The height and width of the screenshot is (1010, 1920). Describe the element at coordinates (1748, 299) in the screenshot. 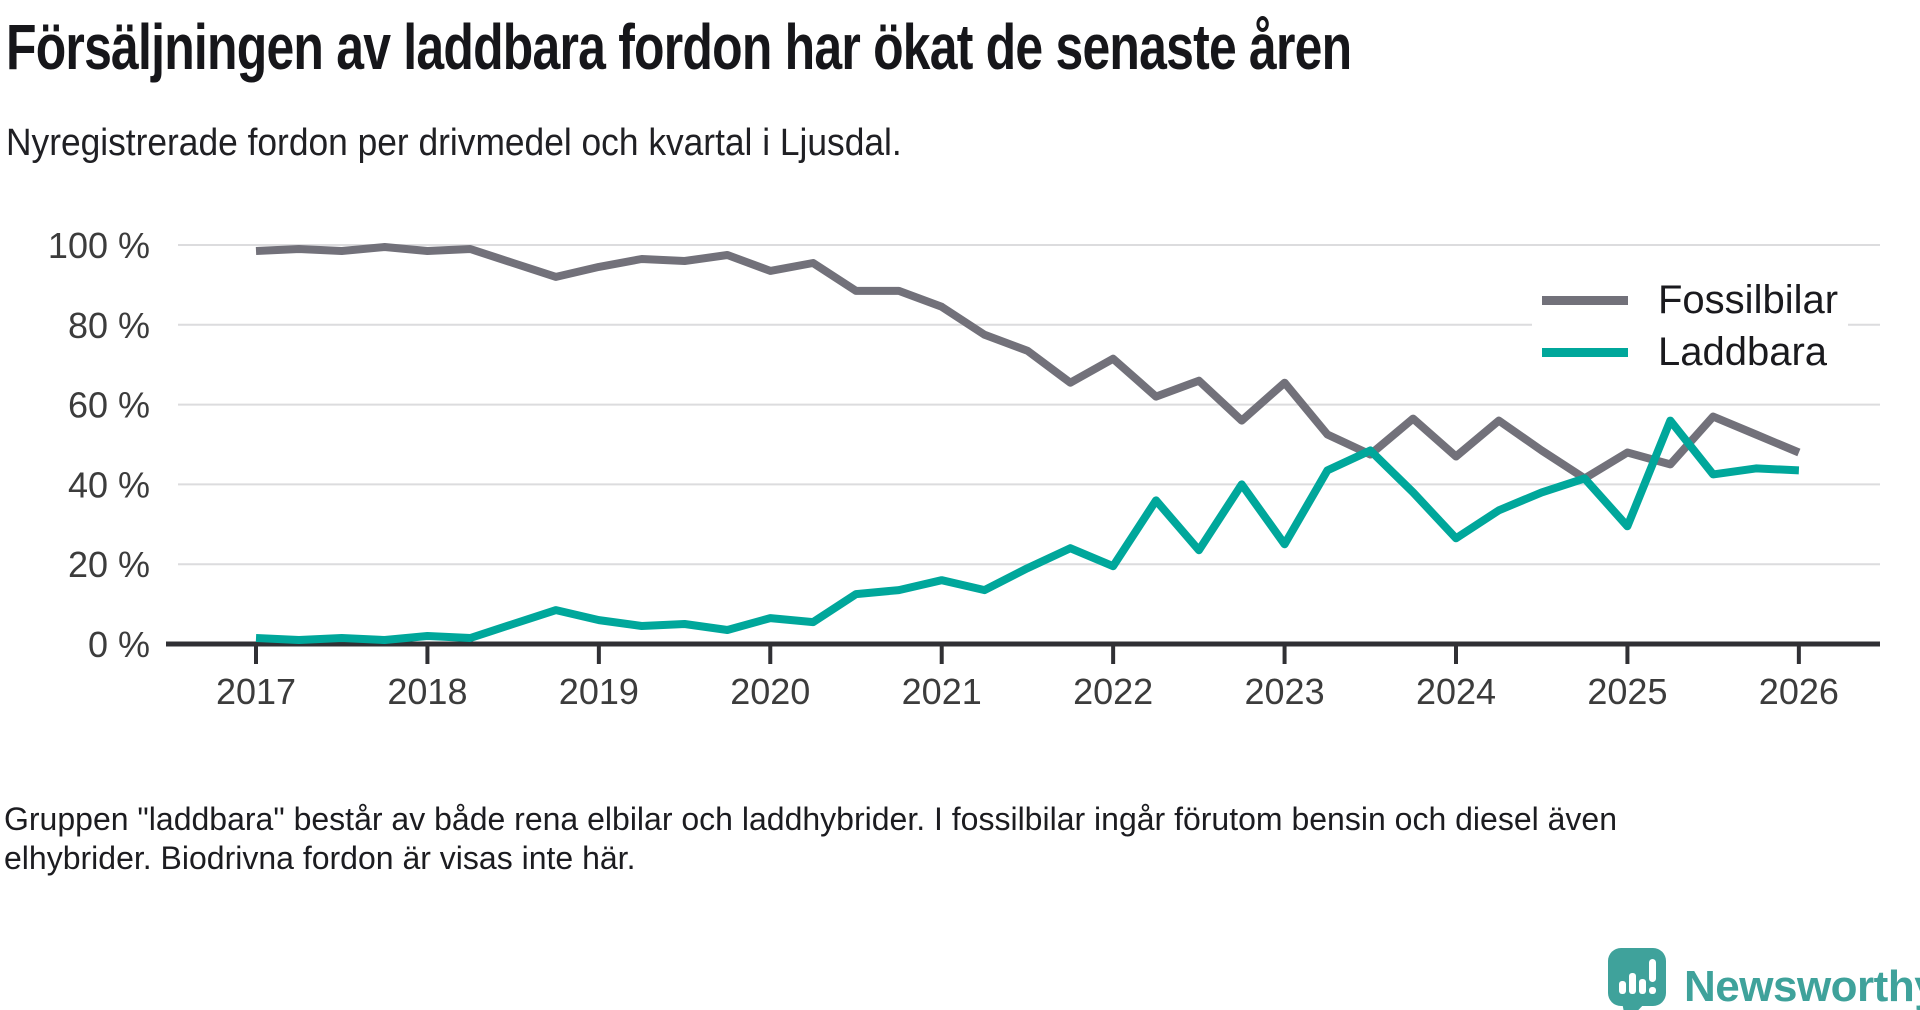

I see `legend-label: Fossilbilar` at that location.